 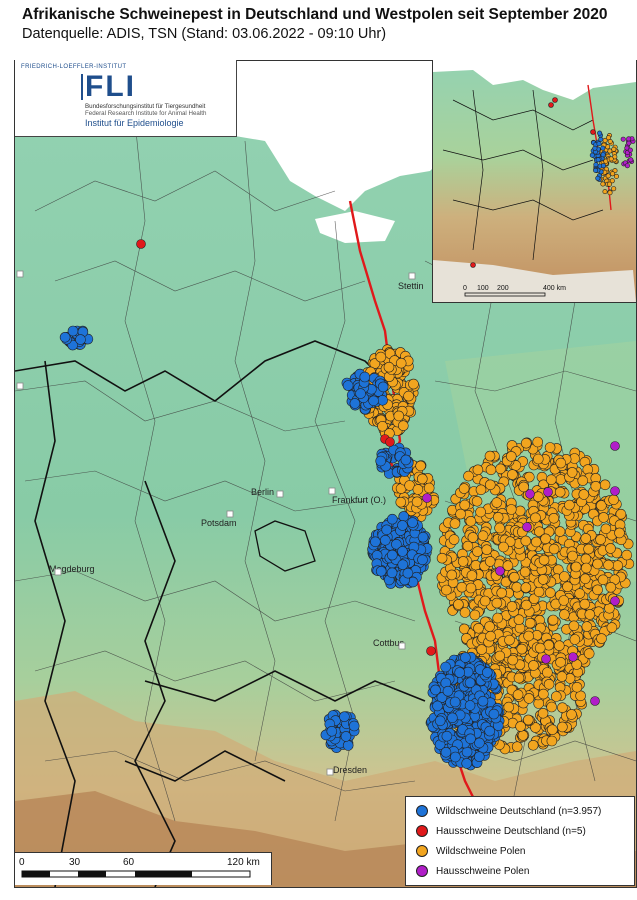 I want to click on logo-acronym: FLI, so click(x=110, y=86).